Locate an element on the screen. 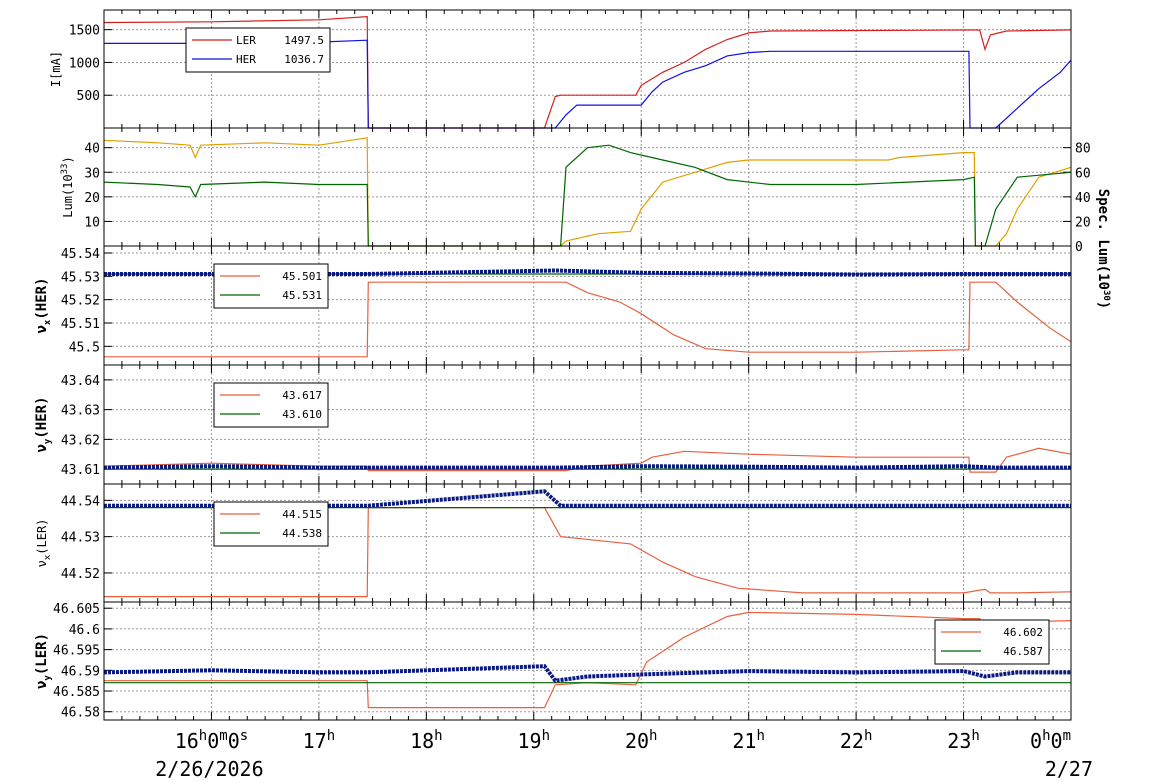 The height and width of the screenshot is (782, 1154). x-tick-label: 19h is located at coordinates (534, 740).